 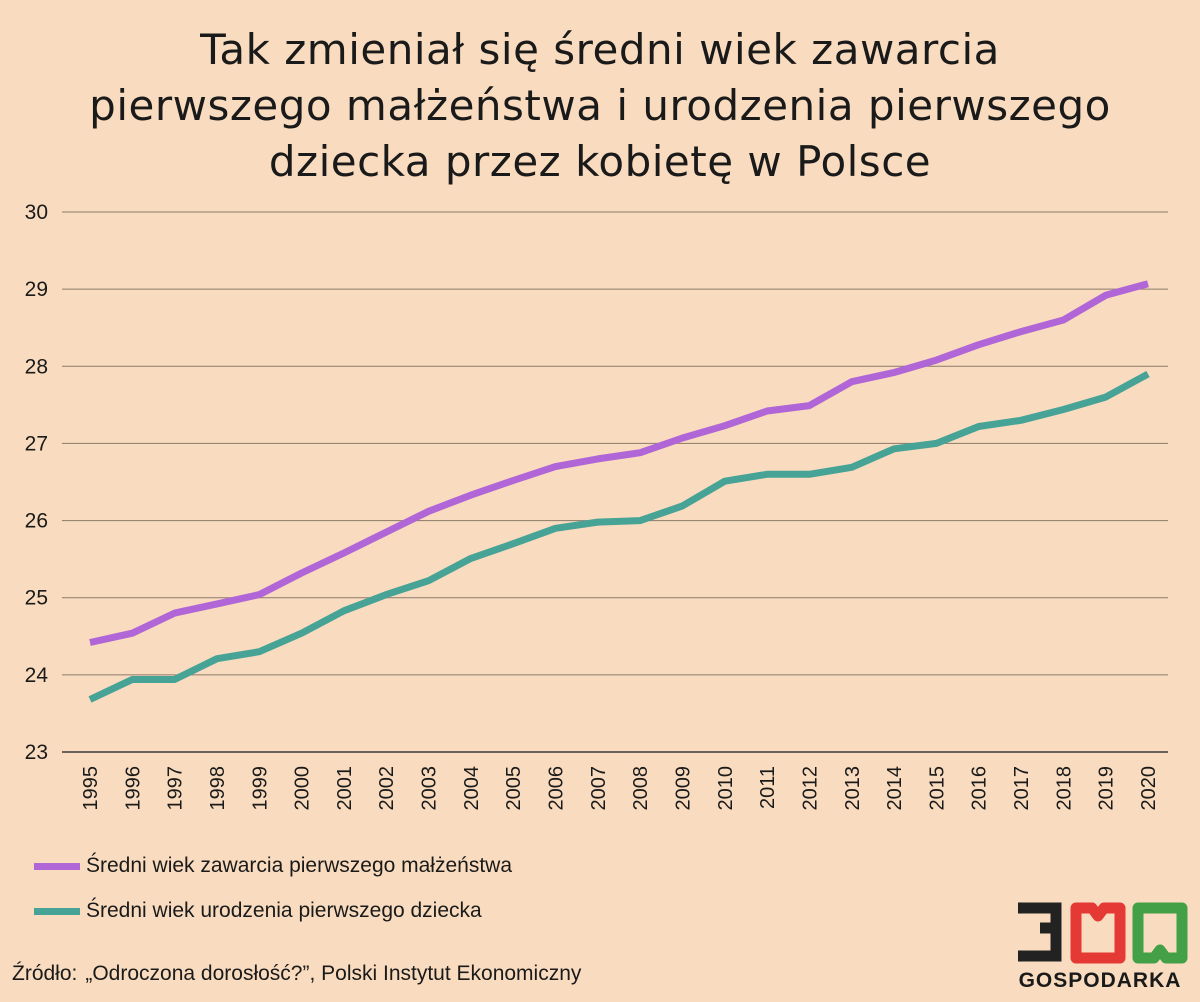 I want to click on y-tick-label: 23, so click(x=36, y=752).